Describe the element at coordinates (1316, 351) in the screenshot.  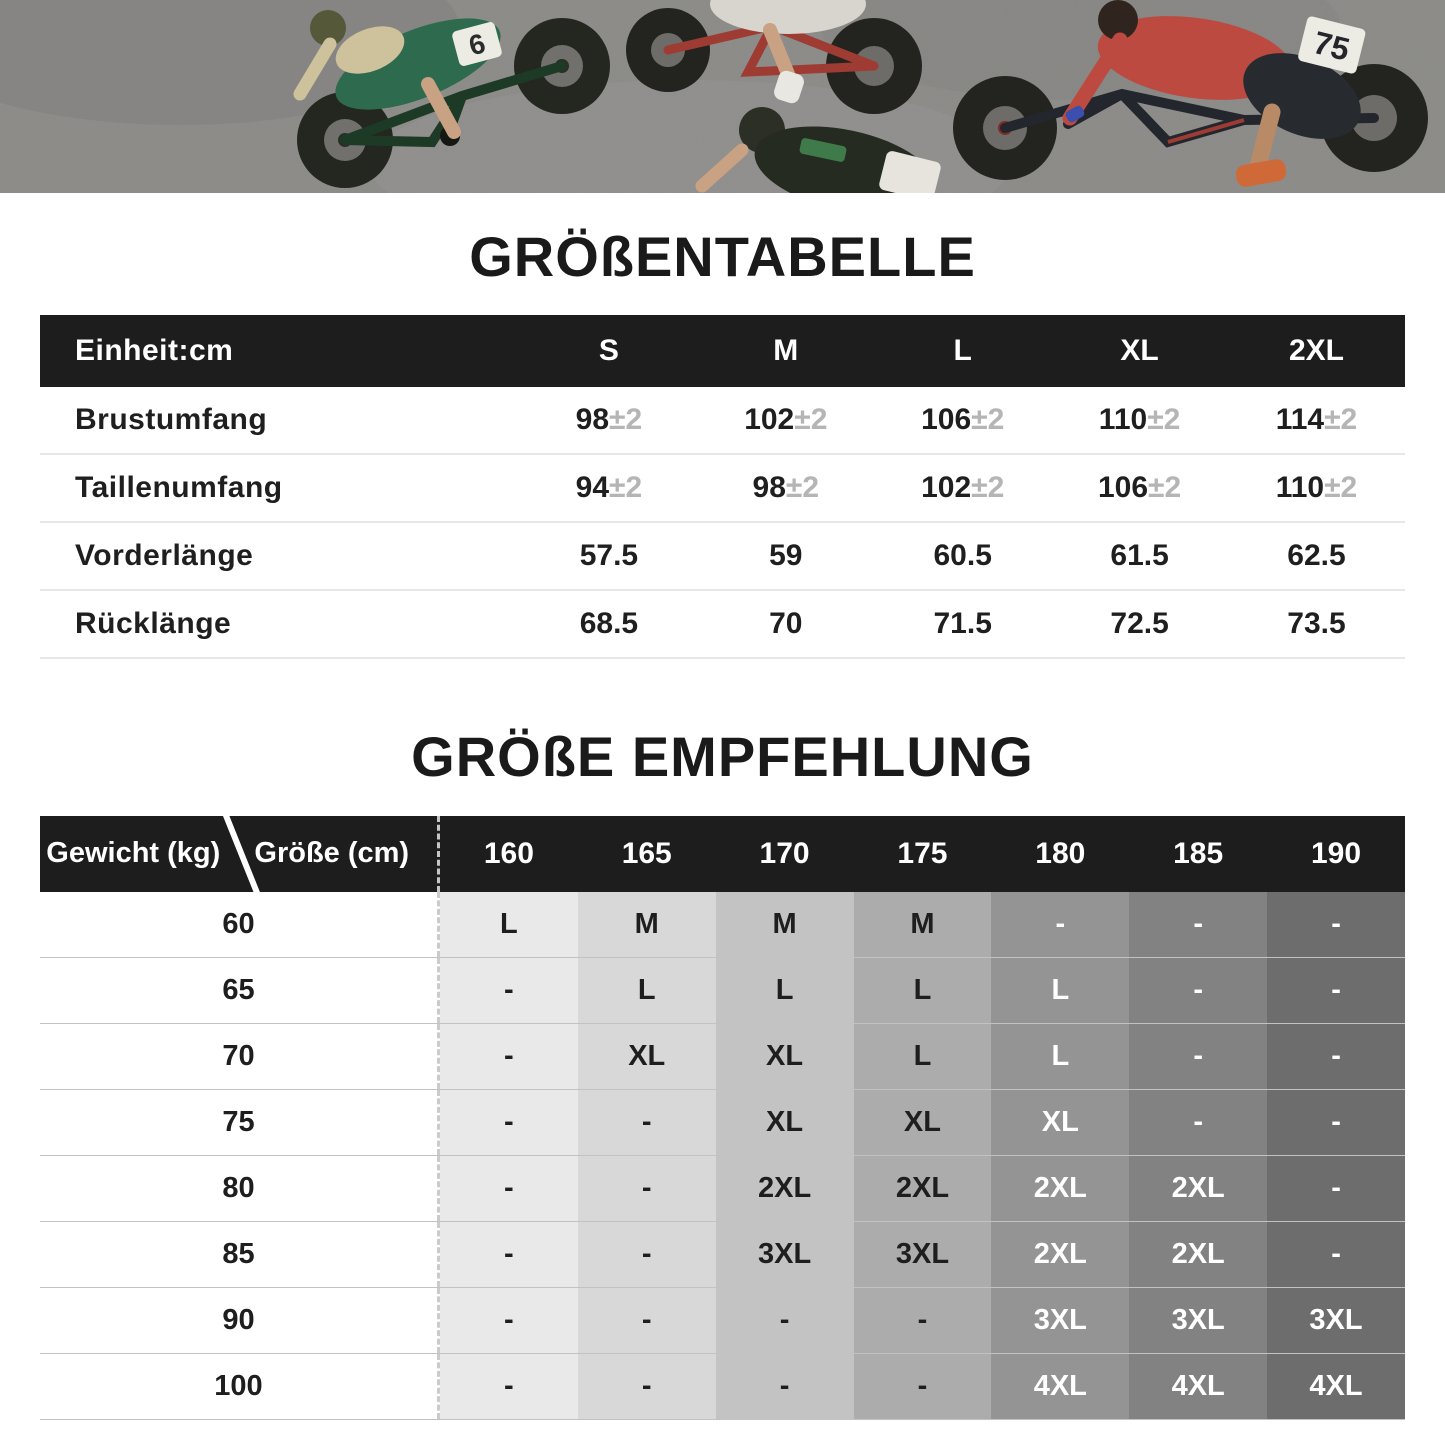
I see `size-column-header: 2XL` at that location.